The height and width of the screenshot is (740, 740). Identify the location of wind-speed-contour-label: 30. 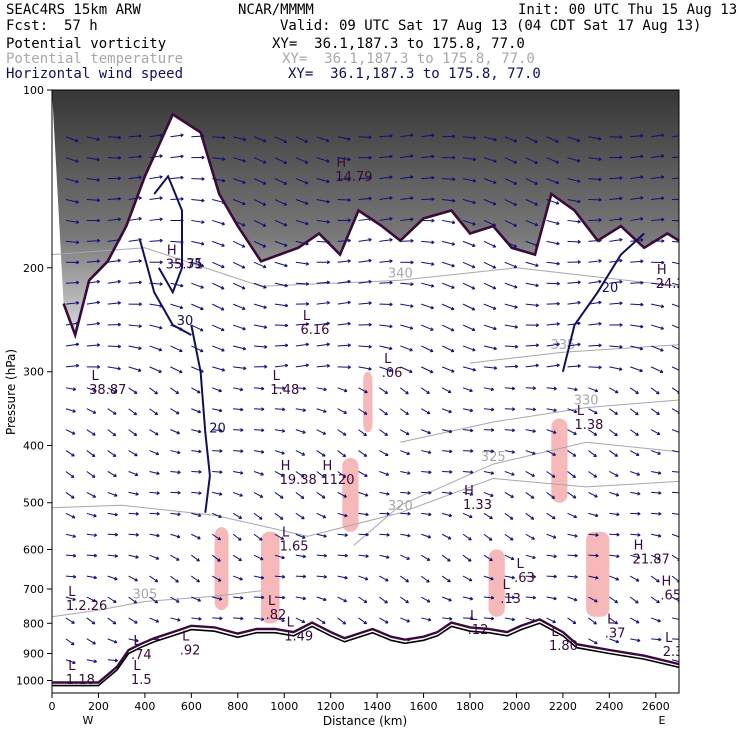
(185, 321).